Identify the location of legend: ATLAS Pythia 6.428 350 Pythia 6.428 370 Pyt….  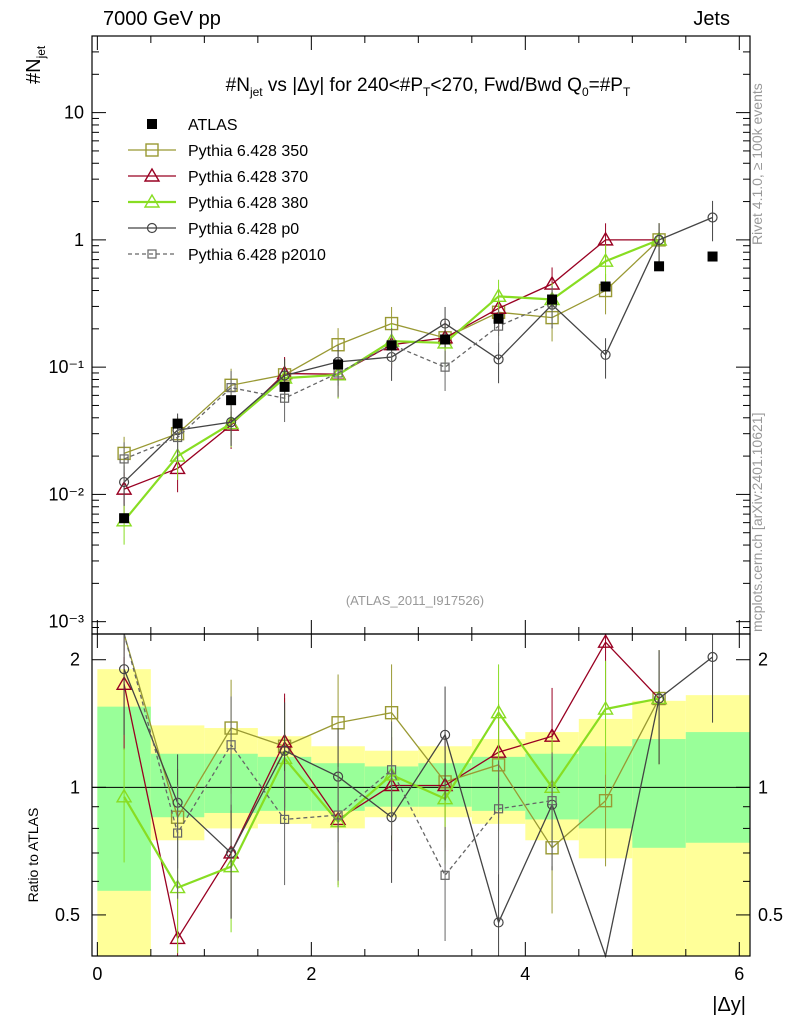
(227, 190).